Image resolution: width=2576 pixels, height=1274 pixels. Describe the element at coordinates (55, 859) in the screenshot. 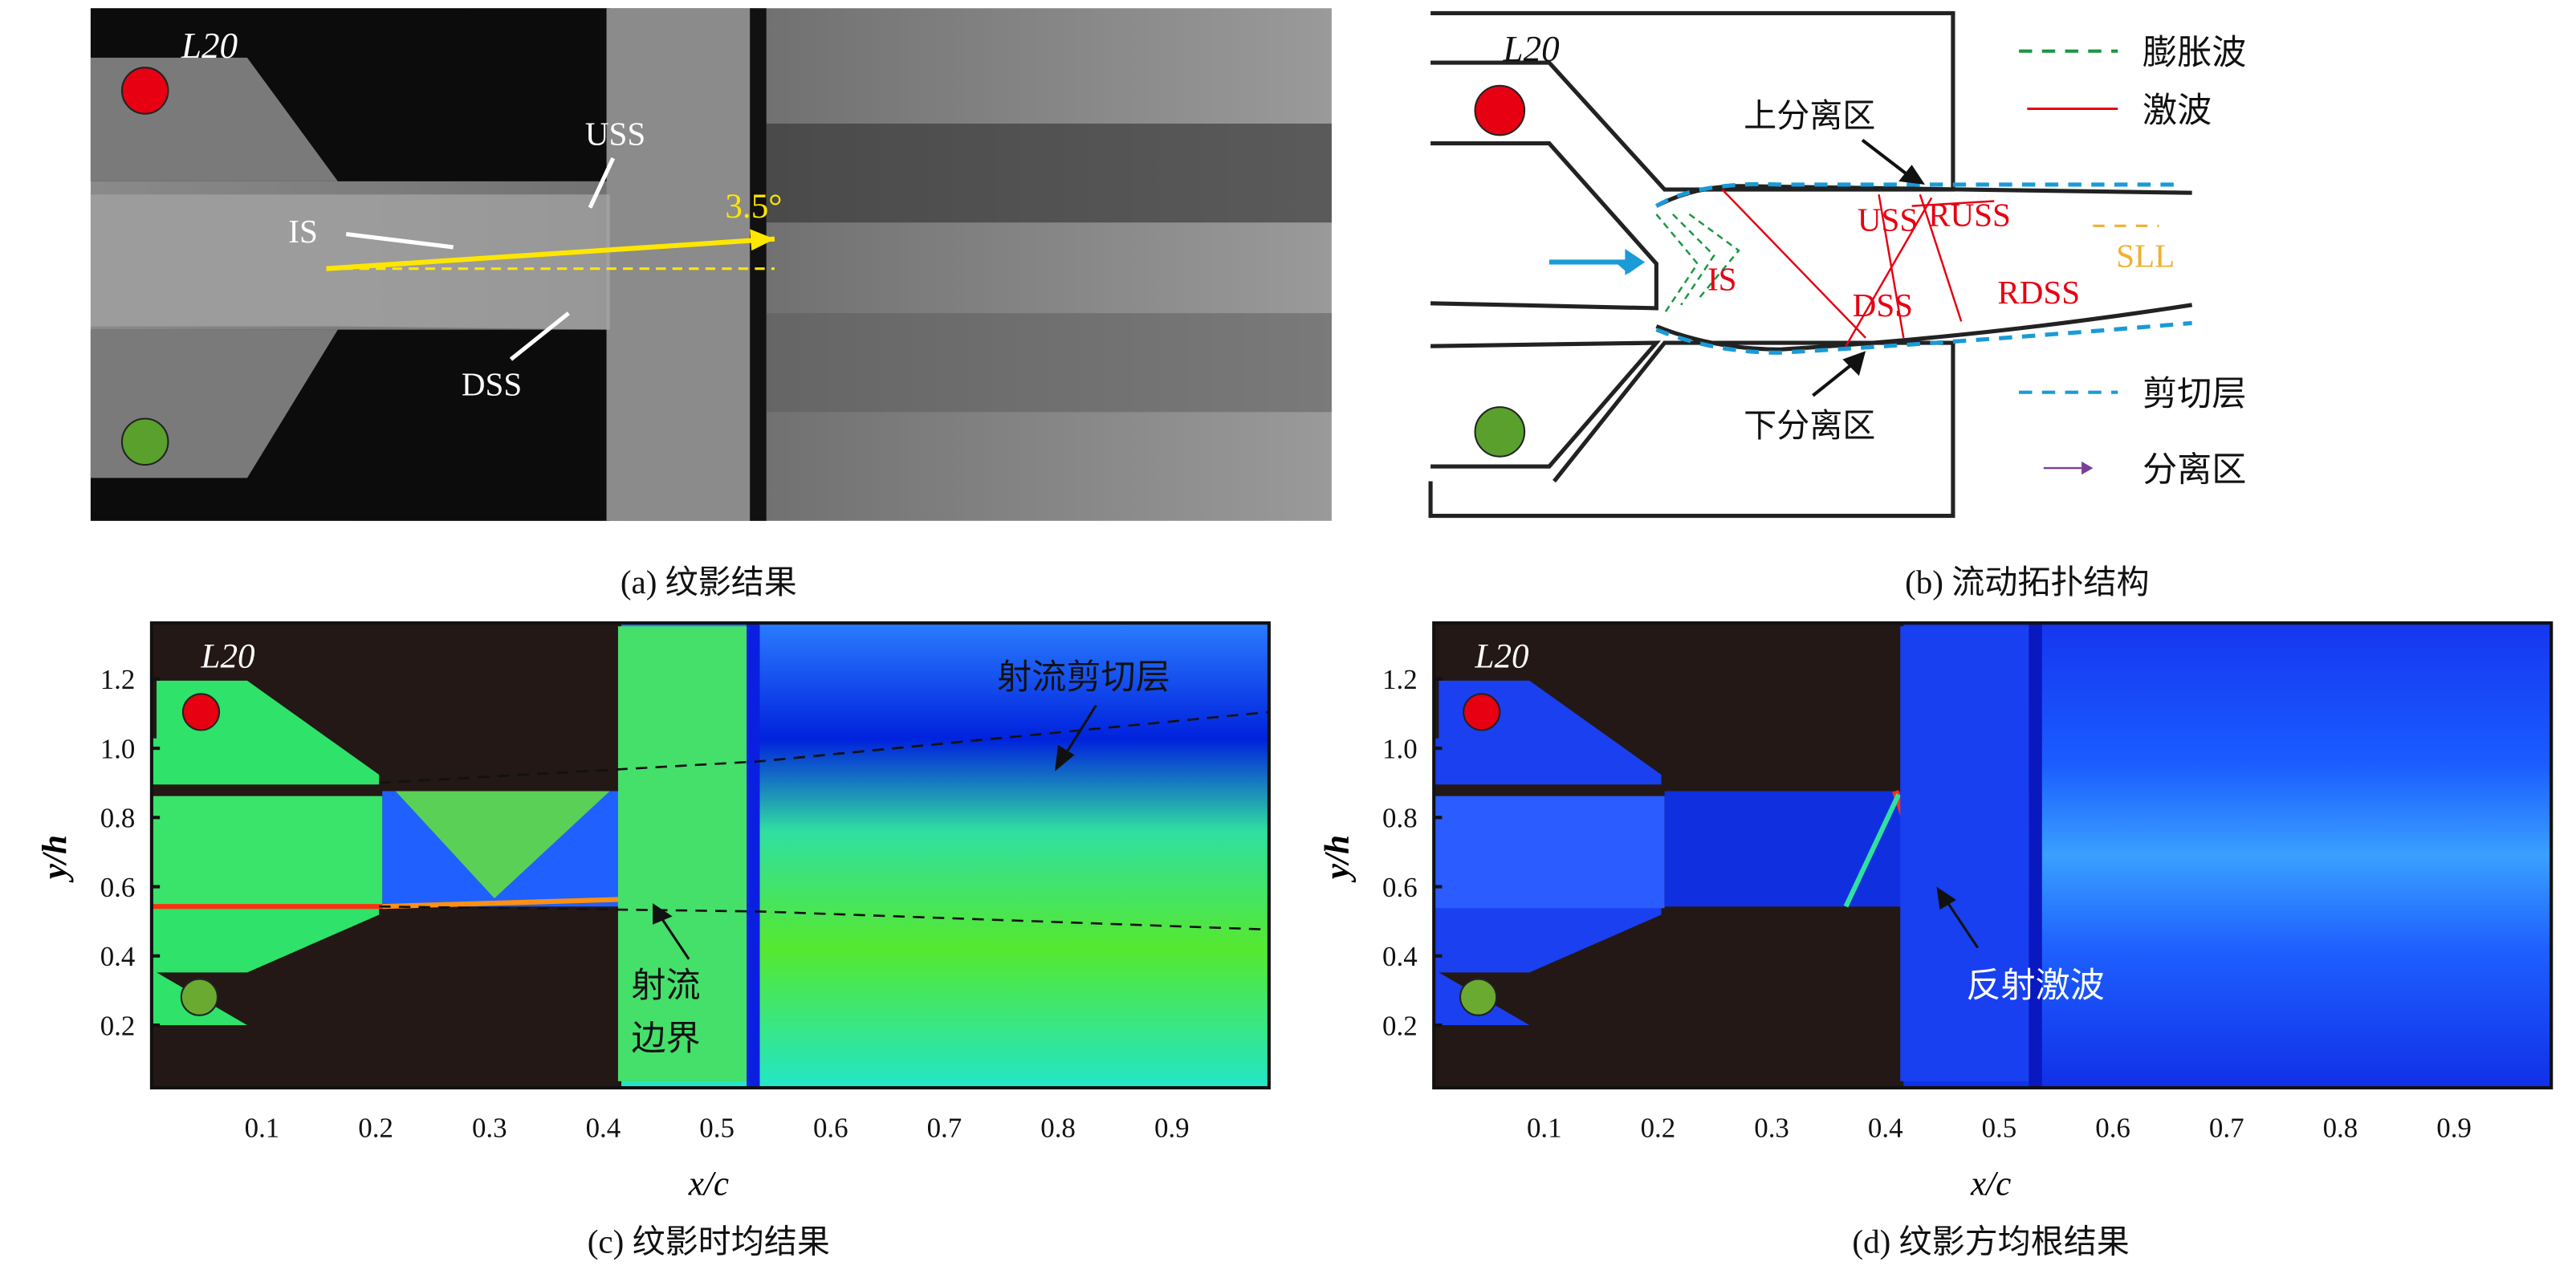

I see `y-axis-label-c: y/h` at that location.